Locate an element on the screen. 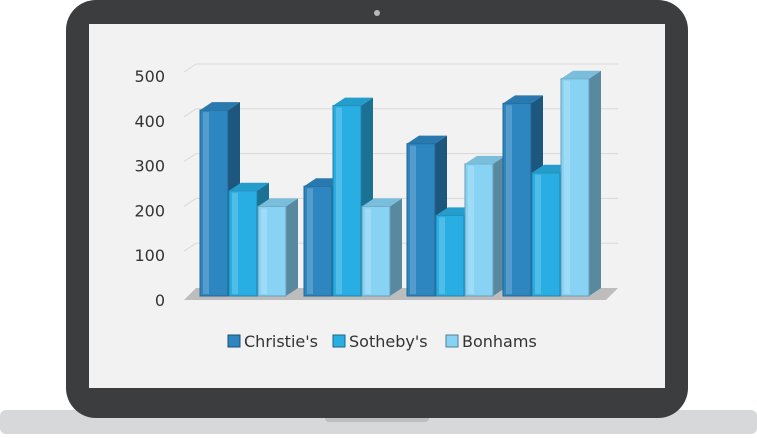 Image resolution: width=757 pixels, height=438 pixels. legend-item: Christie's is located at coordinates (272, 341).